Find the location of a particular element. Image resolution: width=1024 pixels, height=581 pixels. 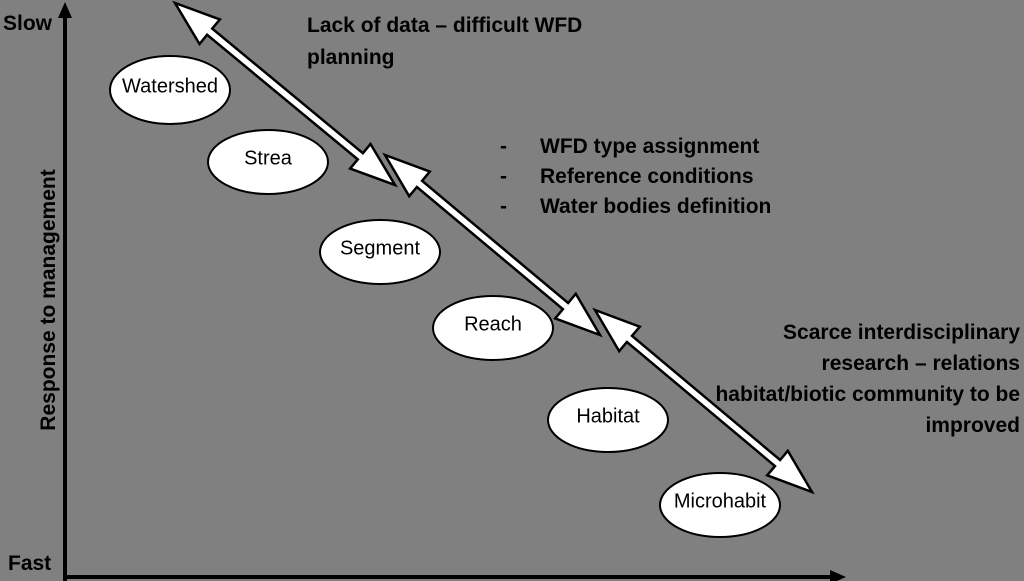

node-label: Habitat is located at coordinates (608, 416).